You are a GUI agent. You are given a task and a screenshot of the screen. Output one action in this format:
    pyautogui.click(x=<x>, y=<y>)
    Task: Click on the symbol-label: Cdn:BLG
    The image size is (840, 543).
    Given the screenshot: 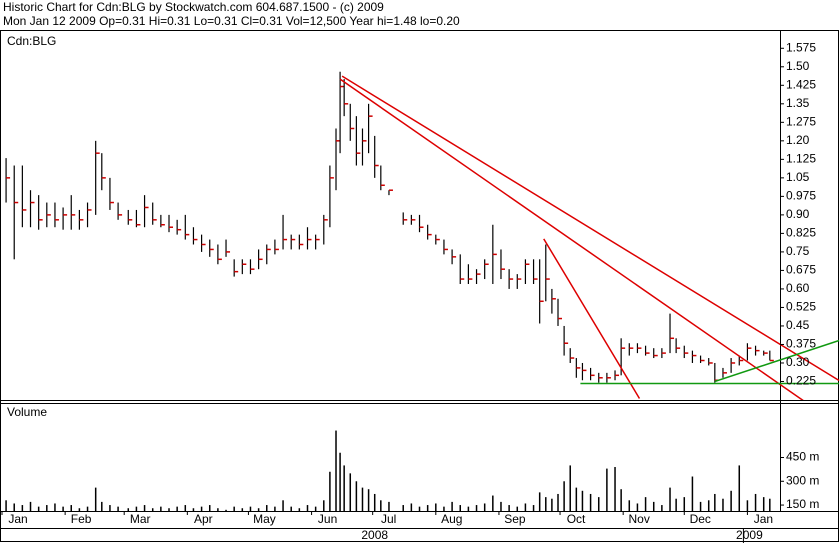 What is the action you would take?
    pyautogui.click(x=31, y=41)
    